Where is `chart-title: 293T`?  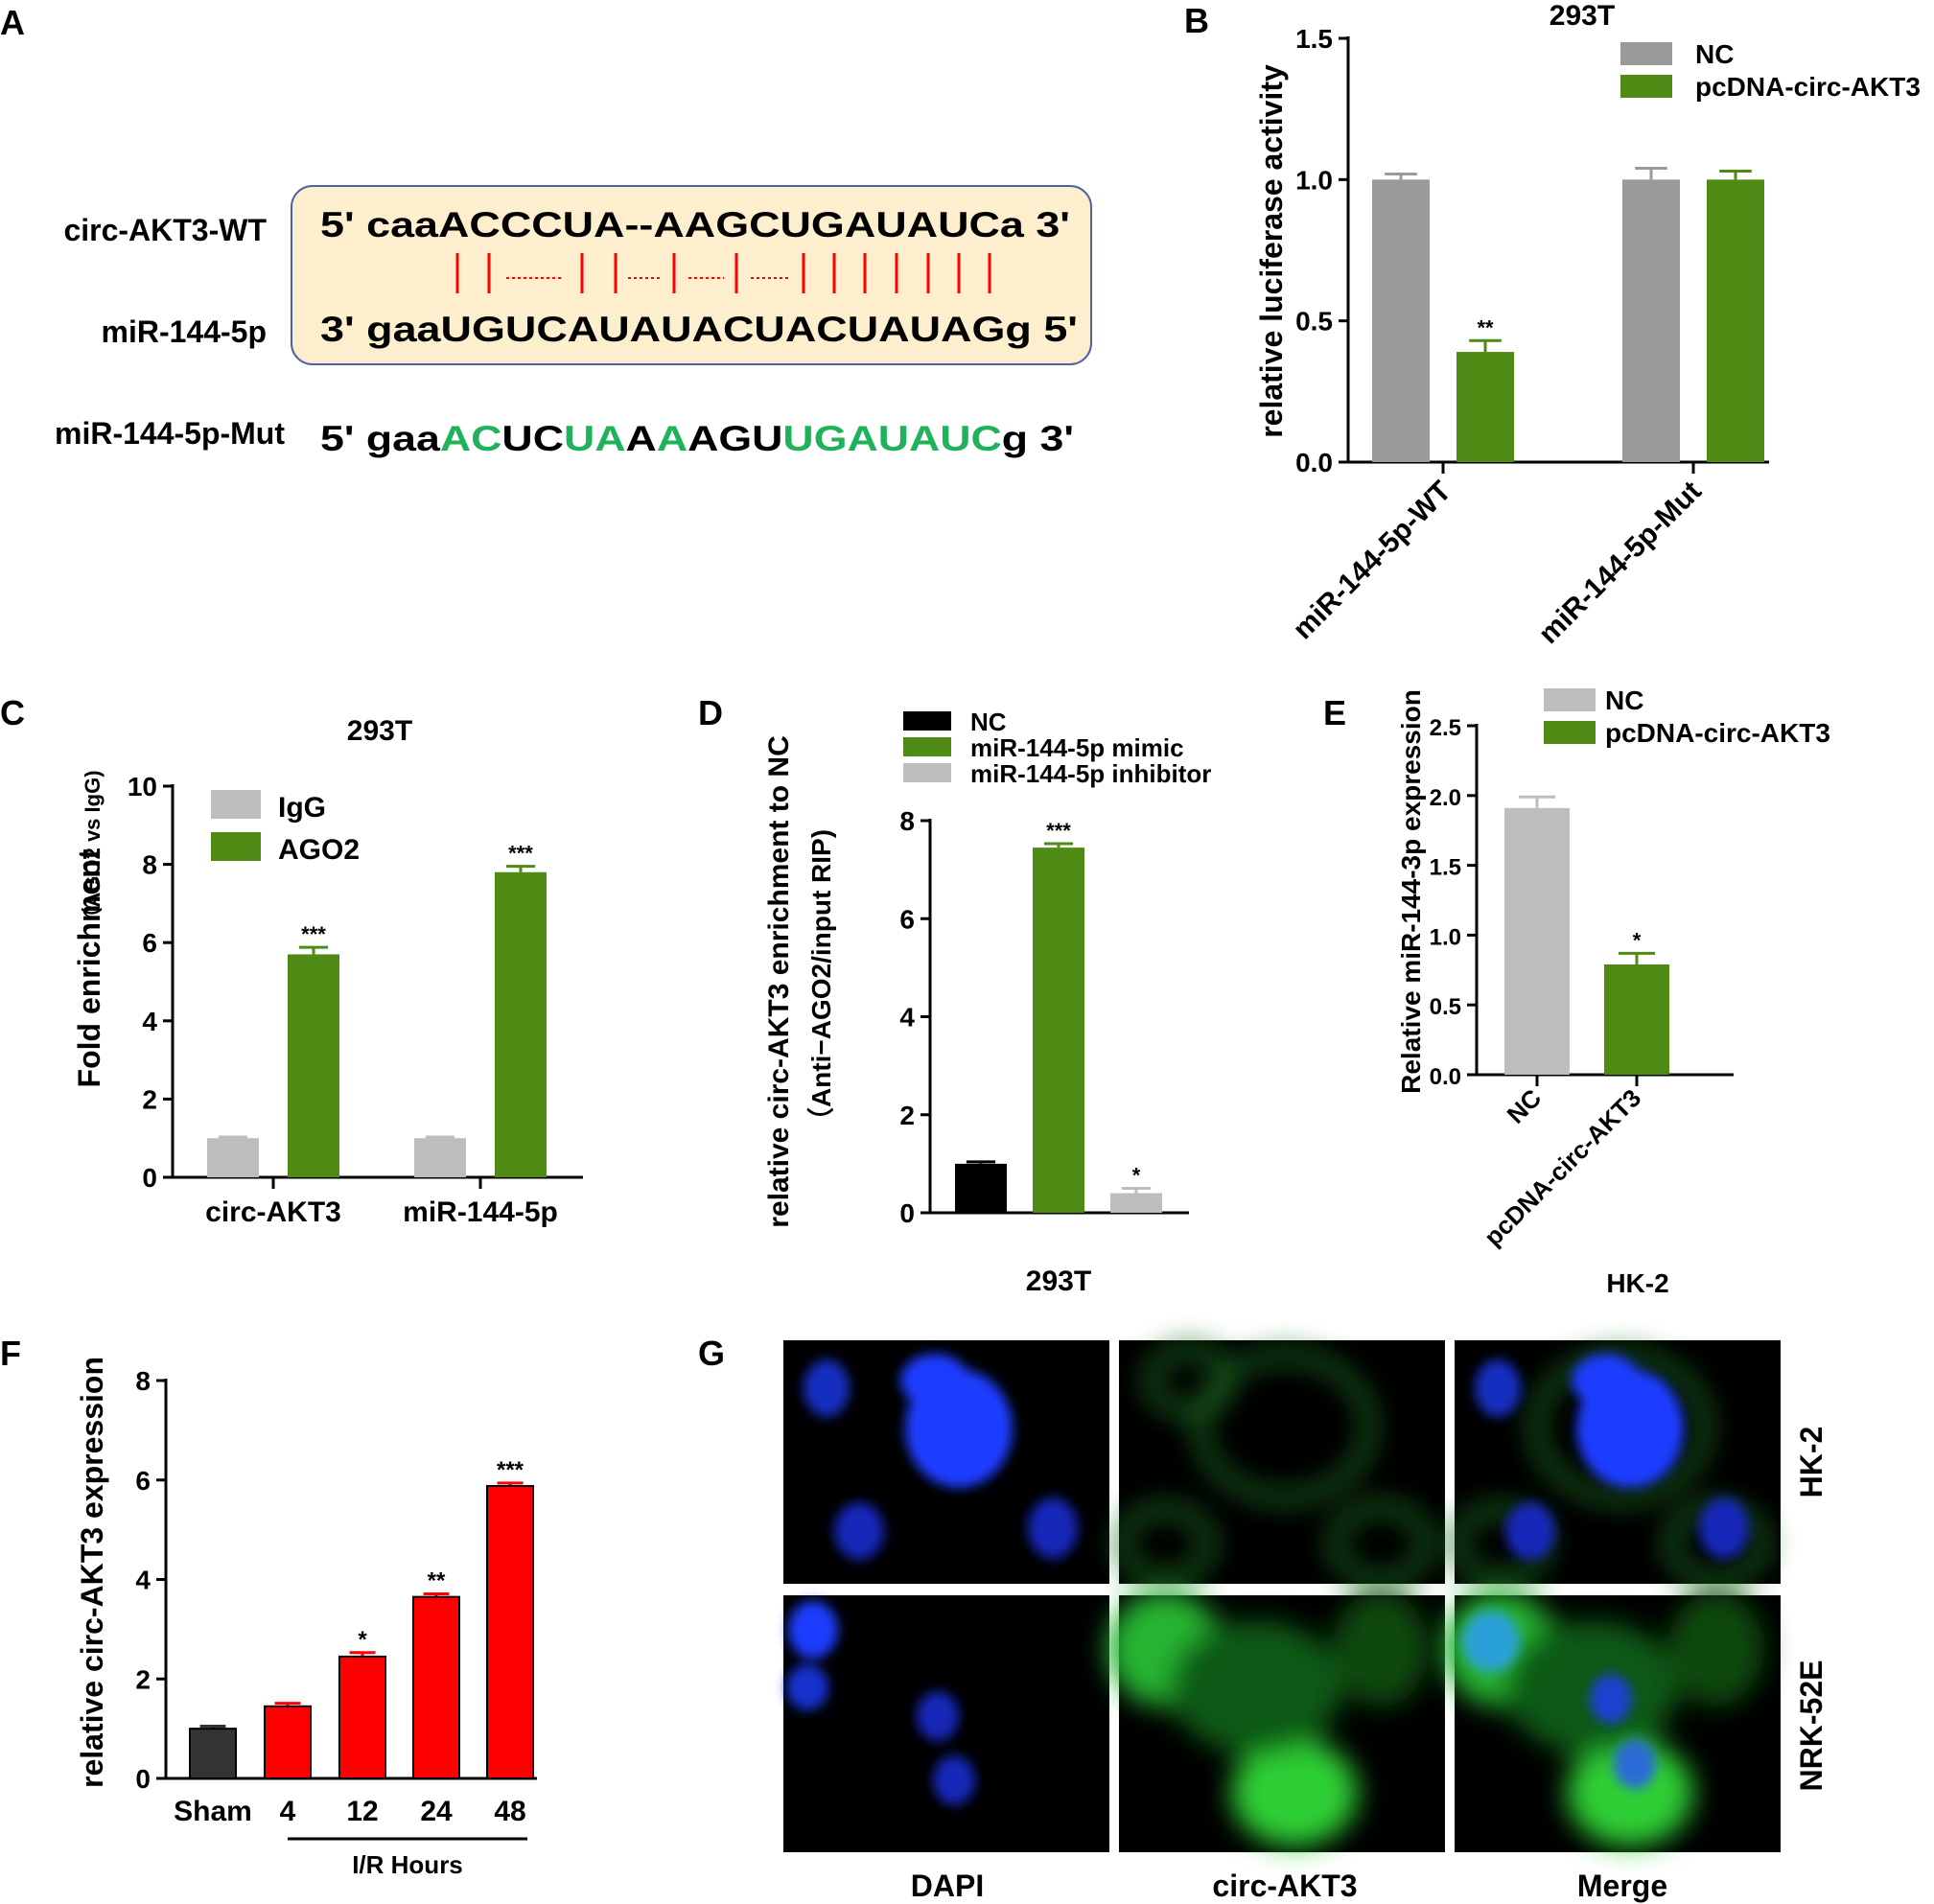
chart-title: 293T is located at coordinates (379, 731).